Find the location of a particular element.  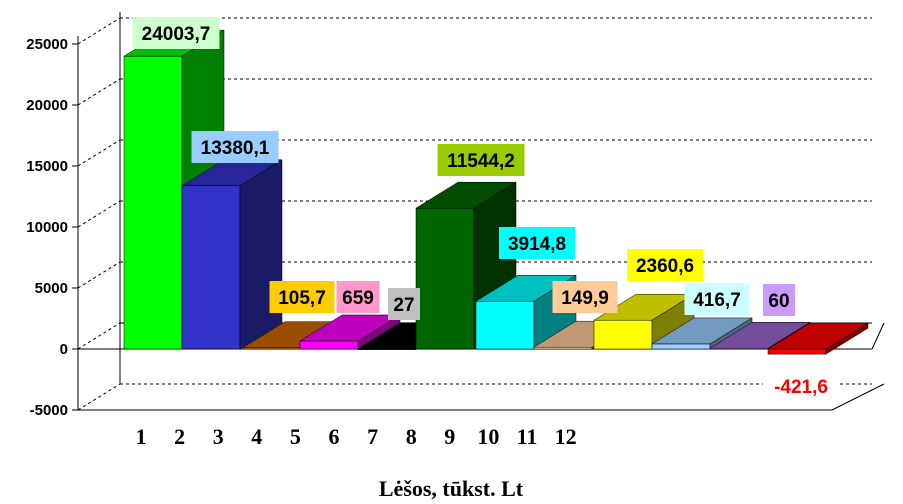

data-label-8: 149,9 is located at coordinates (585, 297).